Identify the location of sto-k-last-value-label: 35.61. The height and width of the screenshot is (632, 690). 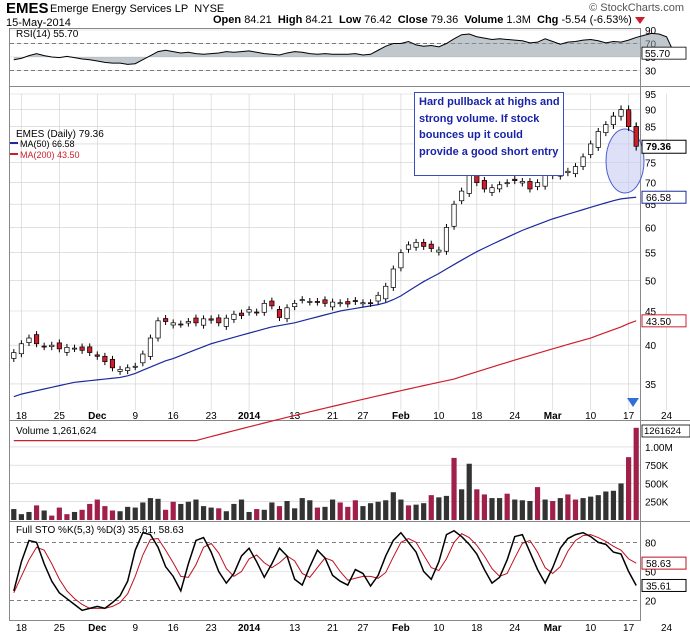
(658, 586).